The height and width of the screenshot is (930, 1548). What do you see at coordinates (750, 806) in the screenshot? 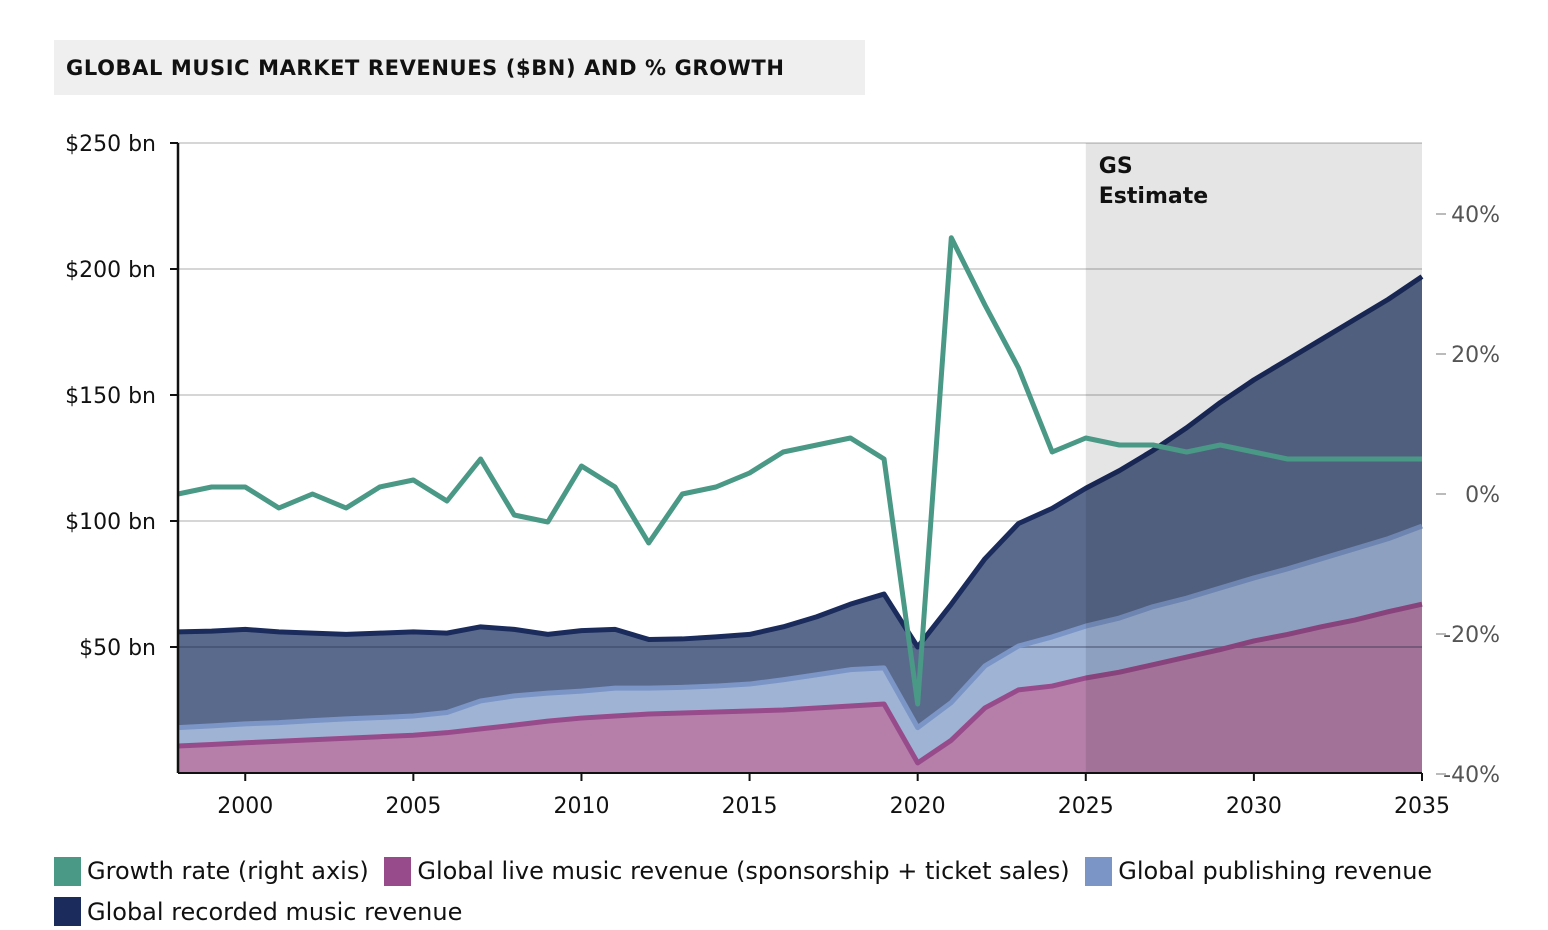
I see `x-tick-label: 2015` at bounding box center [750, 806].